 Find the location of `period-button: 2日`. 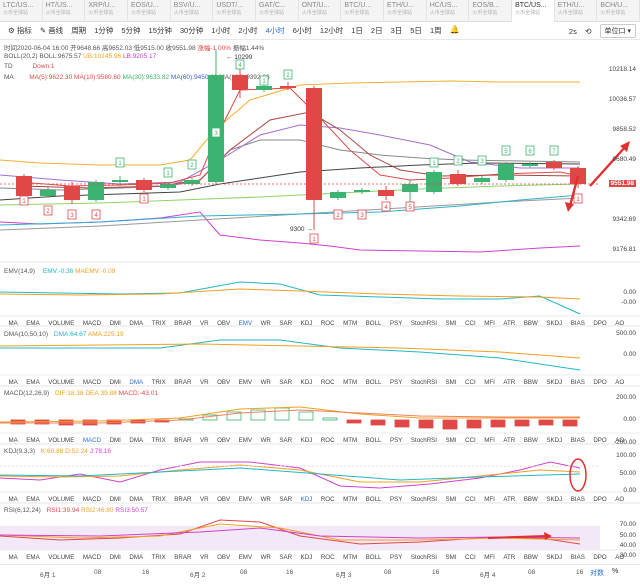

period-button: 2日 is located at coordinates (376, 30).